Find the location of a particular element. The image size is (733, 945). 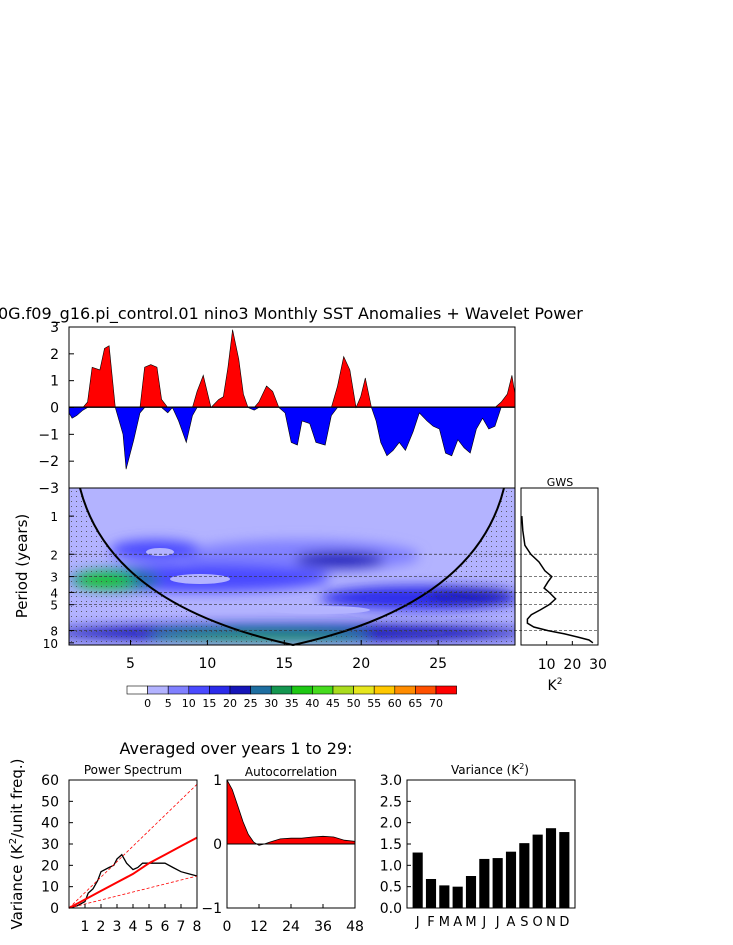

wavelet-y-tick-label: 3 is located at coordinates (54, 578).